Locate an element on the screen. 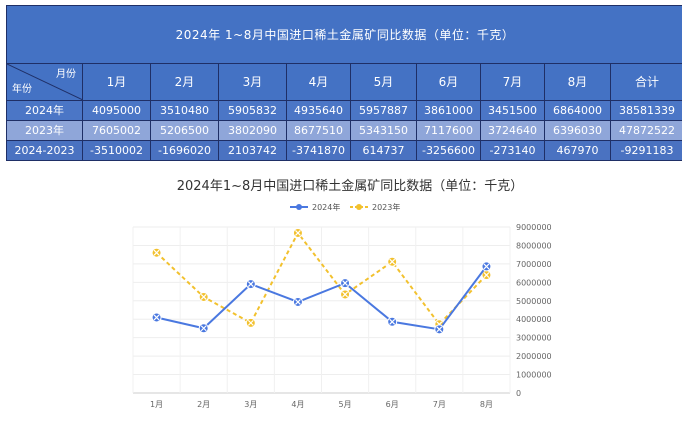  corner-top-label: 月份 is located at coordinates (66, 74).